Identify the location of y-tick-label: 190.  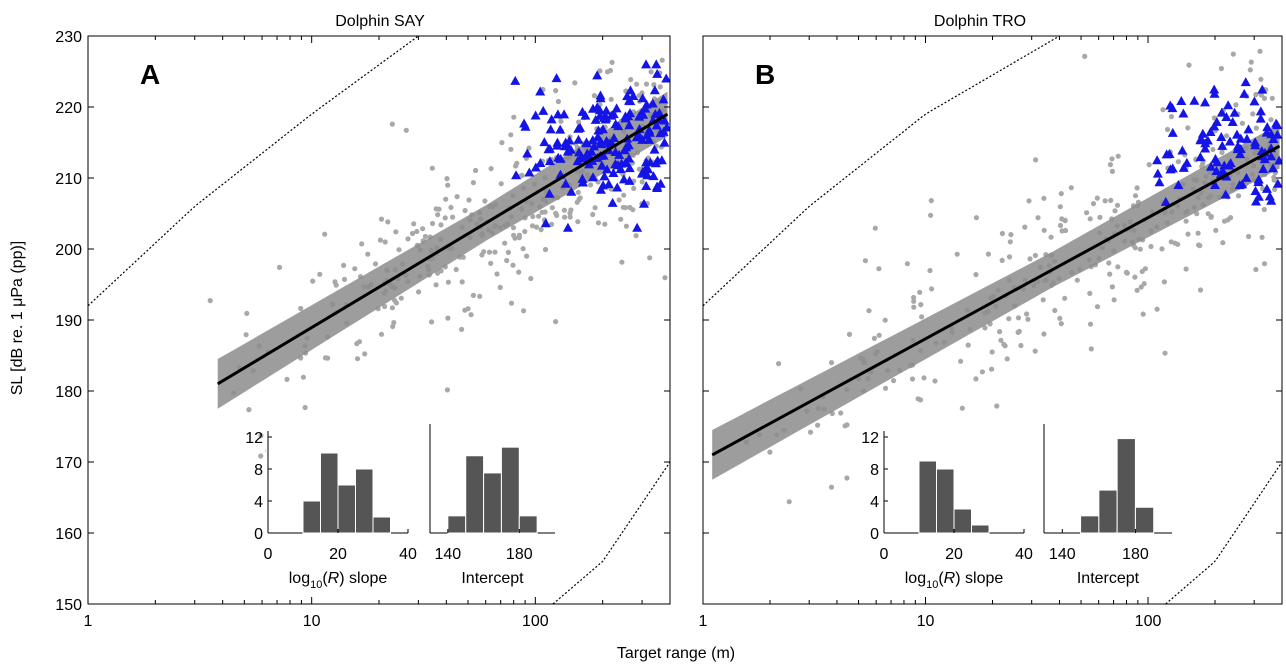
(68, 321).